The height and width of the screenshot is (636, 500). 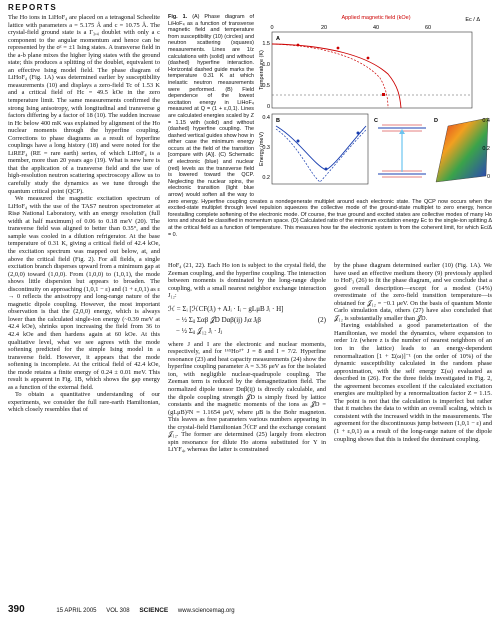 I want to click on level-schematic, so click(x=402, y=151).